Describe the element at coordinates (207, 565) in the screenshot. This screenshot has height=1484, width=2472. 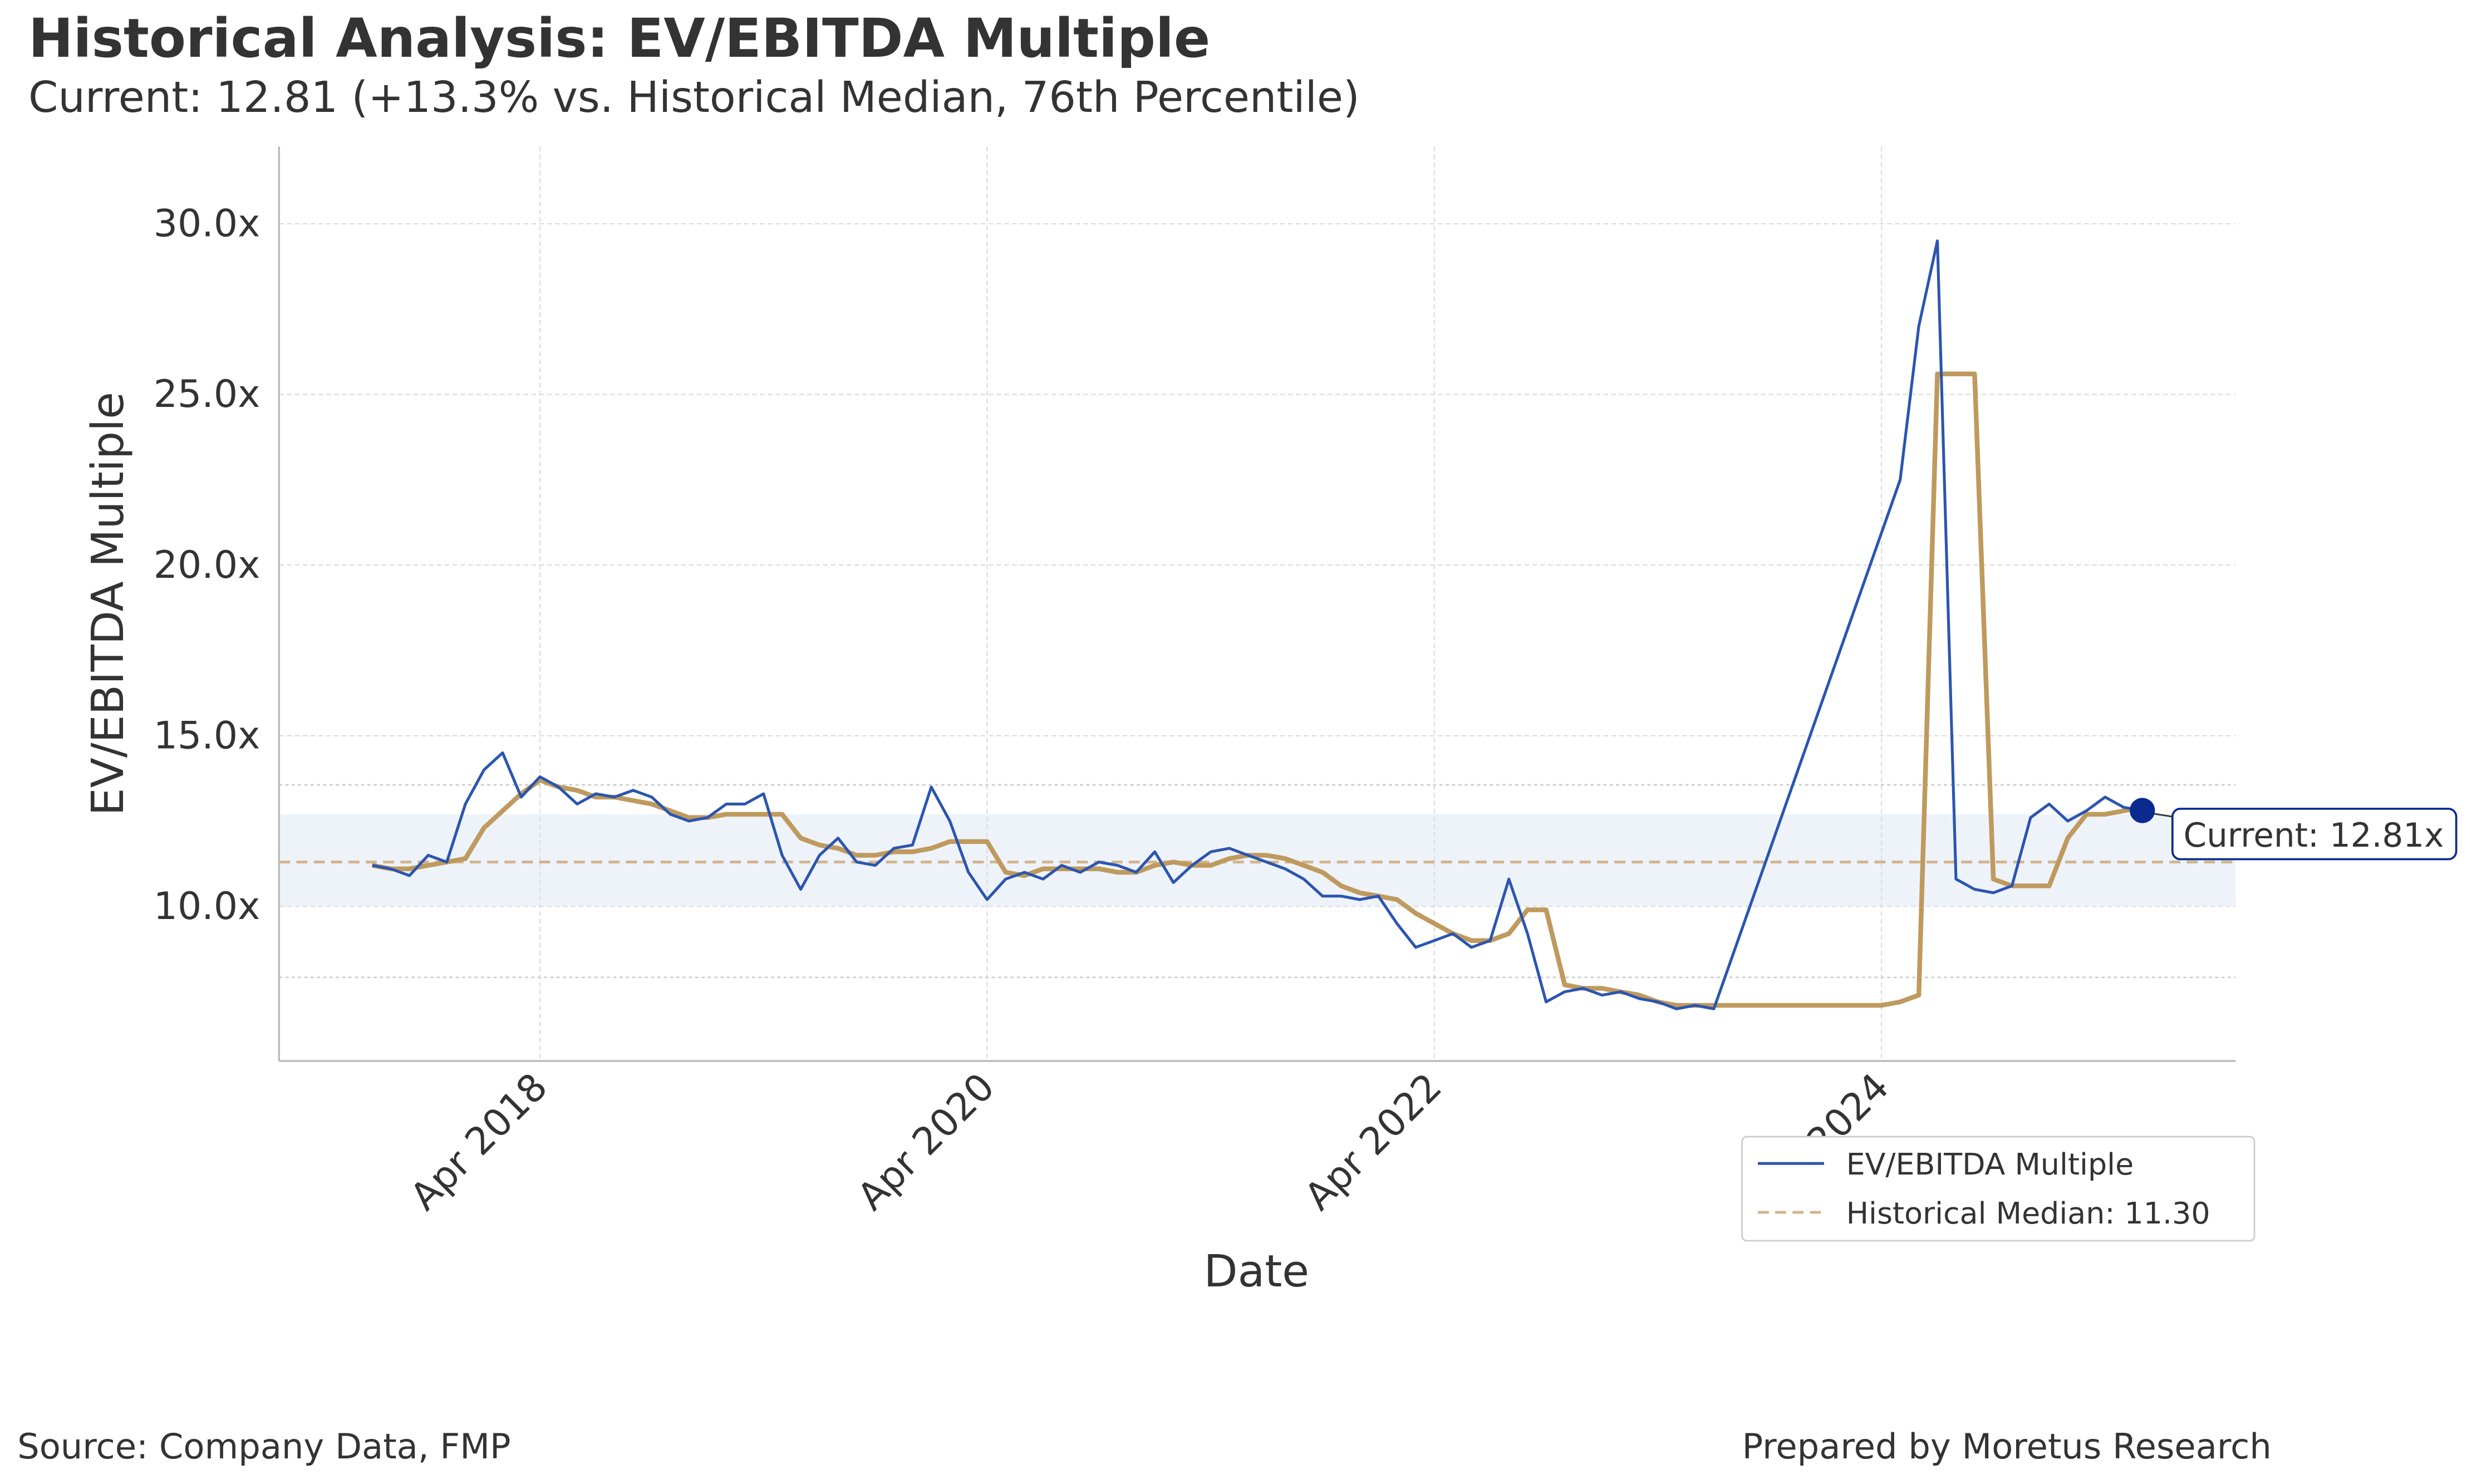
I see `y-tick-label: 20.0x` at that location.